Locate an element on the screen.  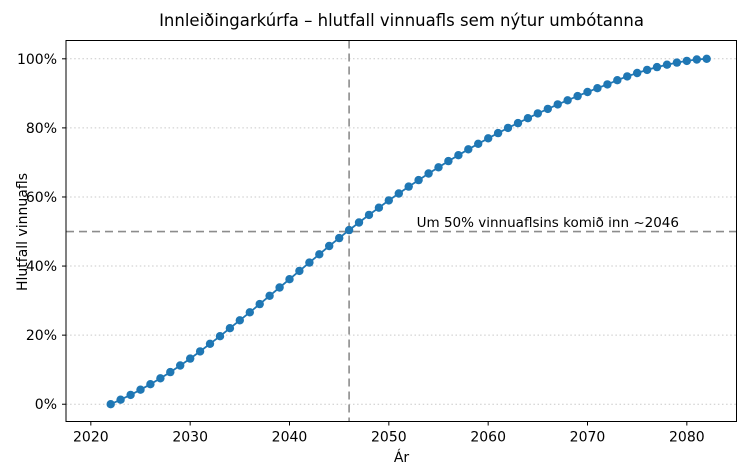
y-tick-label: 0% is located at coordinates (46, 405).